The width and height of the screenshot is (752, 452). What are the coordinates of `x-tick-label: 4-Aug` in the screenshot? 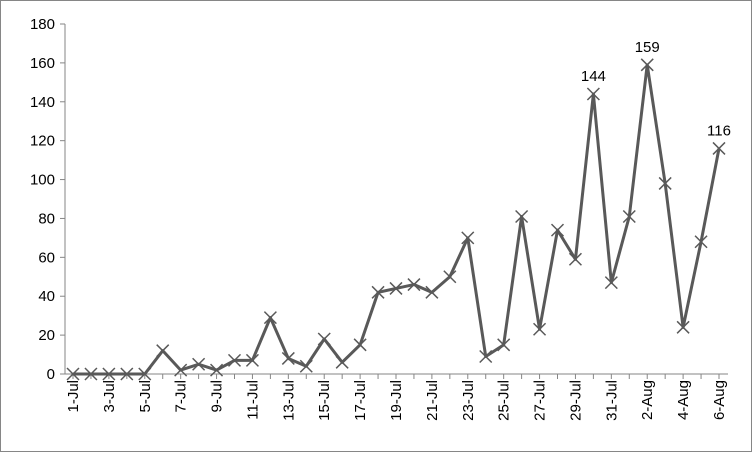 It's located at (683, 400).